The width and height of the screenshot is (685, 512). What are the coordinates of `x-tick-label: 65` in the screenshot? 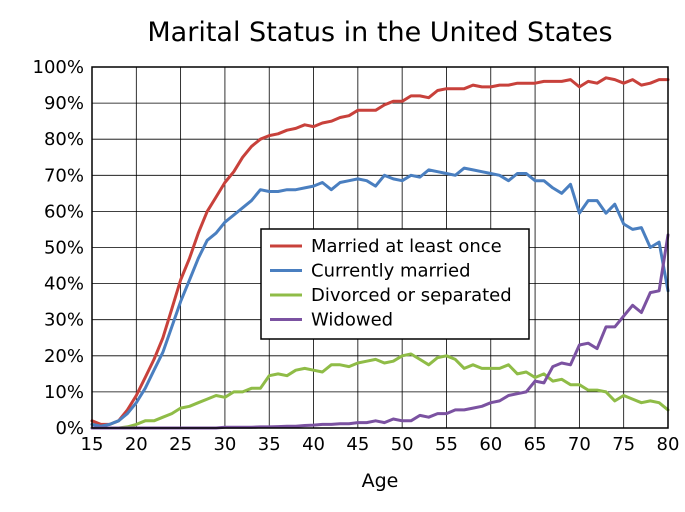 It's located at (535, 444).